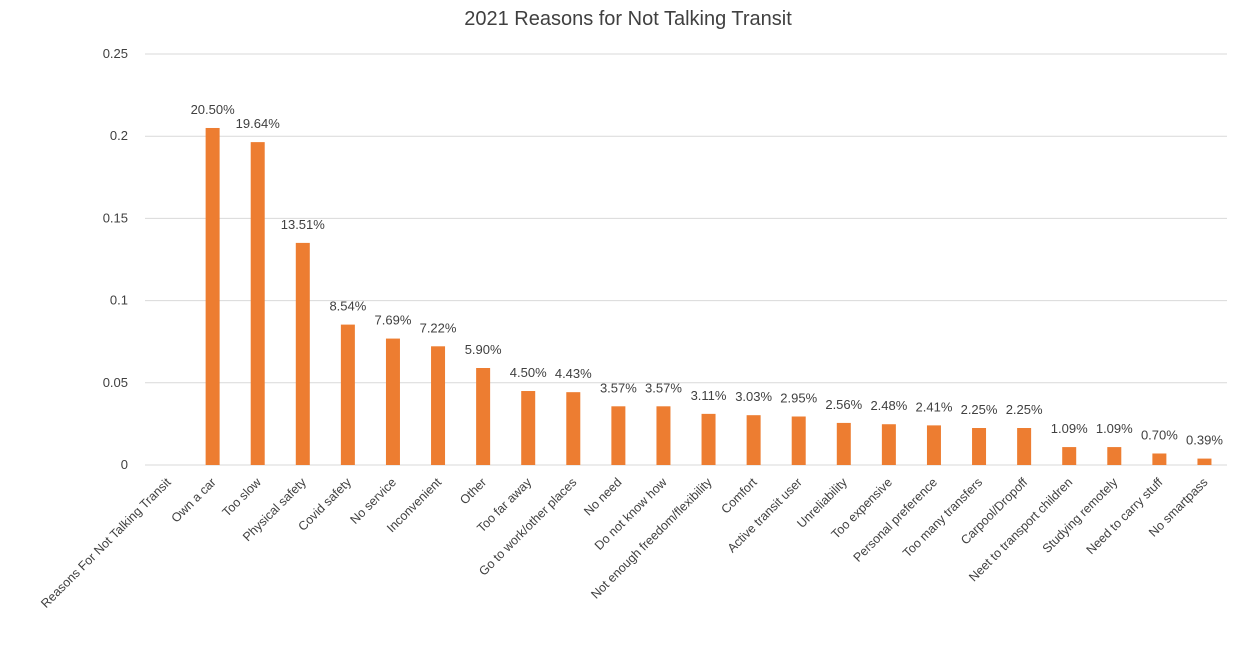  What do you see at coordinates (739, 496) in the screenshot?
I see `x-tick-label: Comfort` at bounding box center [739, 496].